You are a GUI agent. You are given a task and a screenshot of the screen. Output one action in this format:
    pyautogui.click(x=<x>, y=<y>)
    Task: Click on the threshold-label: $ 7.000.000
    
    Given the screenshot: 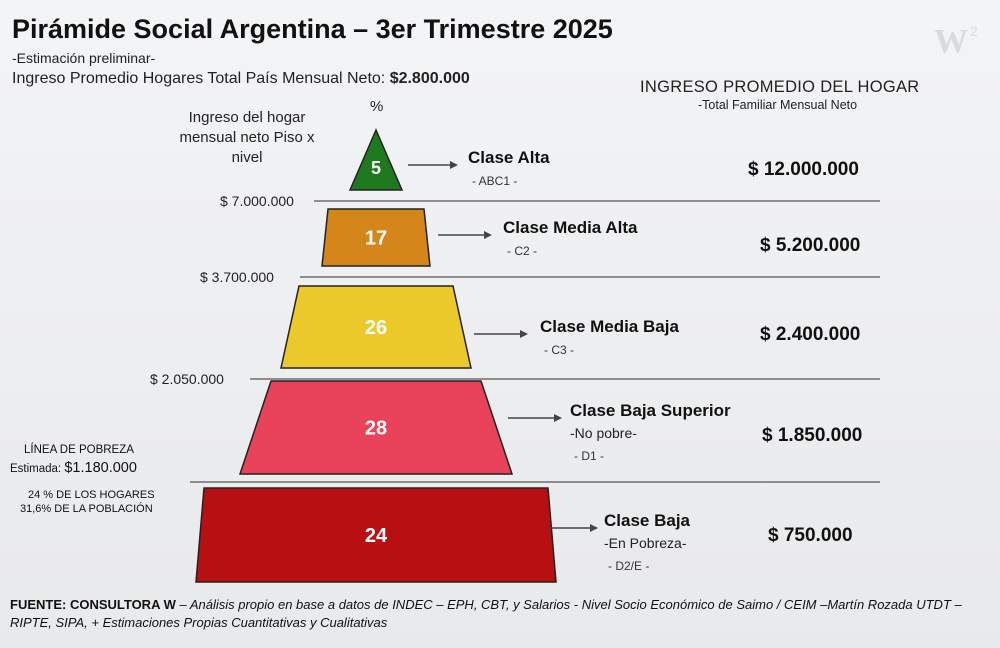 What is the action you would take?
    pyautogui.click(x=257, y=201)
    